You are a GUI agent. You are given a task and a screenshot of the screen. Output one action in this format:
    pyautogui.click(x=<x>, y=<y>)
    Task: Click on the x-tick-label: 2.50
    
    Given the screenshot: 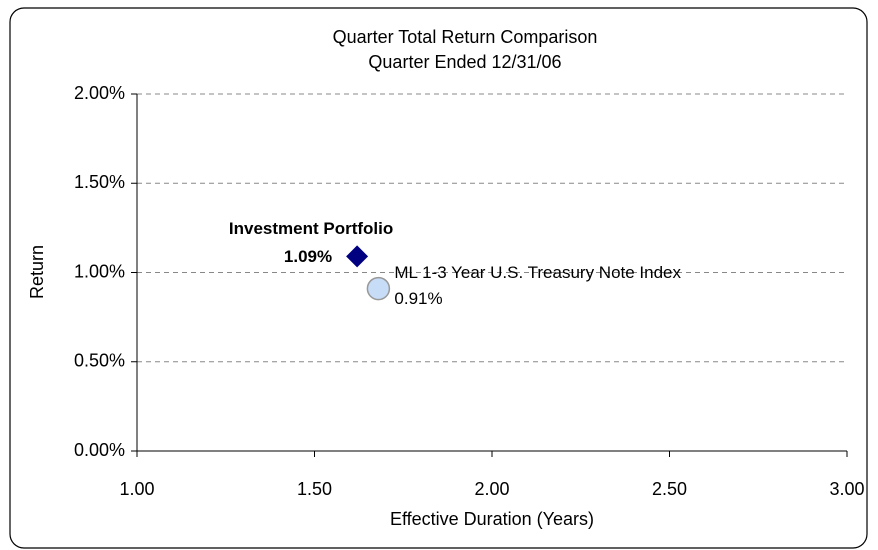 What is the action you would take?
    pyautogui.click(x=669, y=489)
    